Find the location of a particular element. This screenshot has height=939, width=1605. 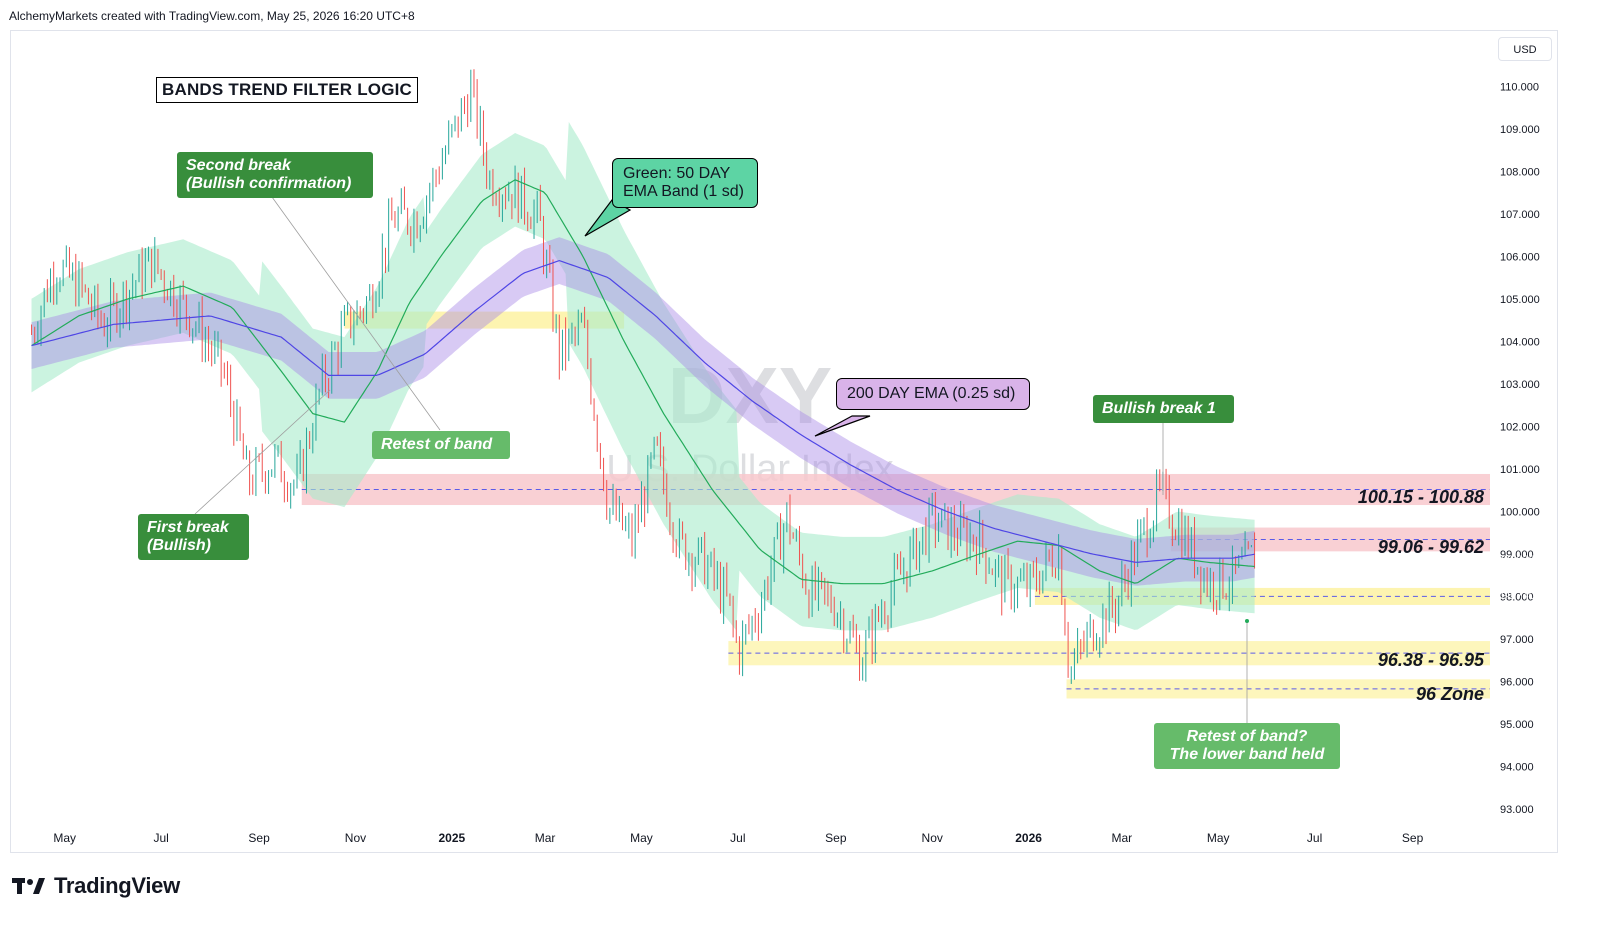

label-first-break-line1: First break is located at coordinates (188, 527).